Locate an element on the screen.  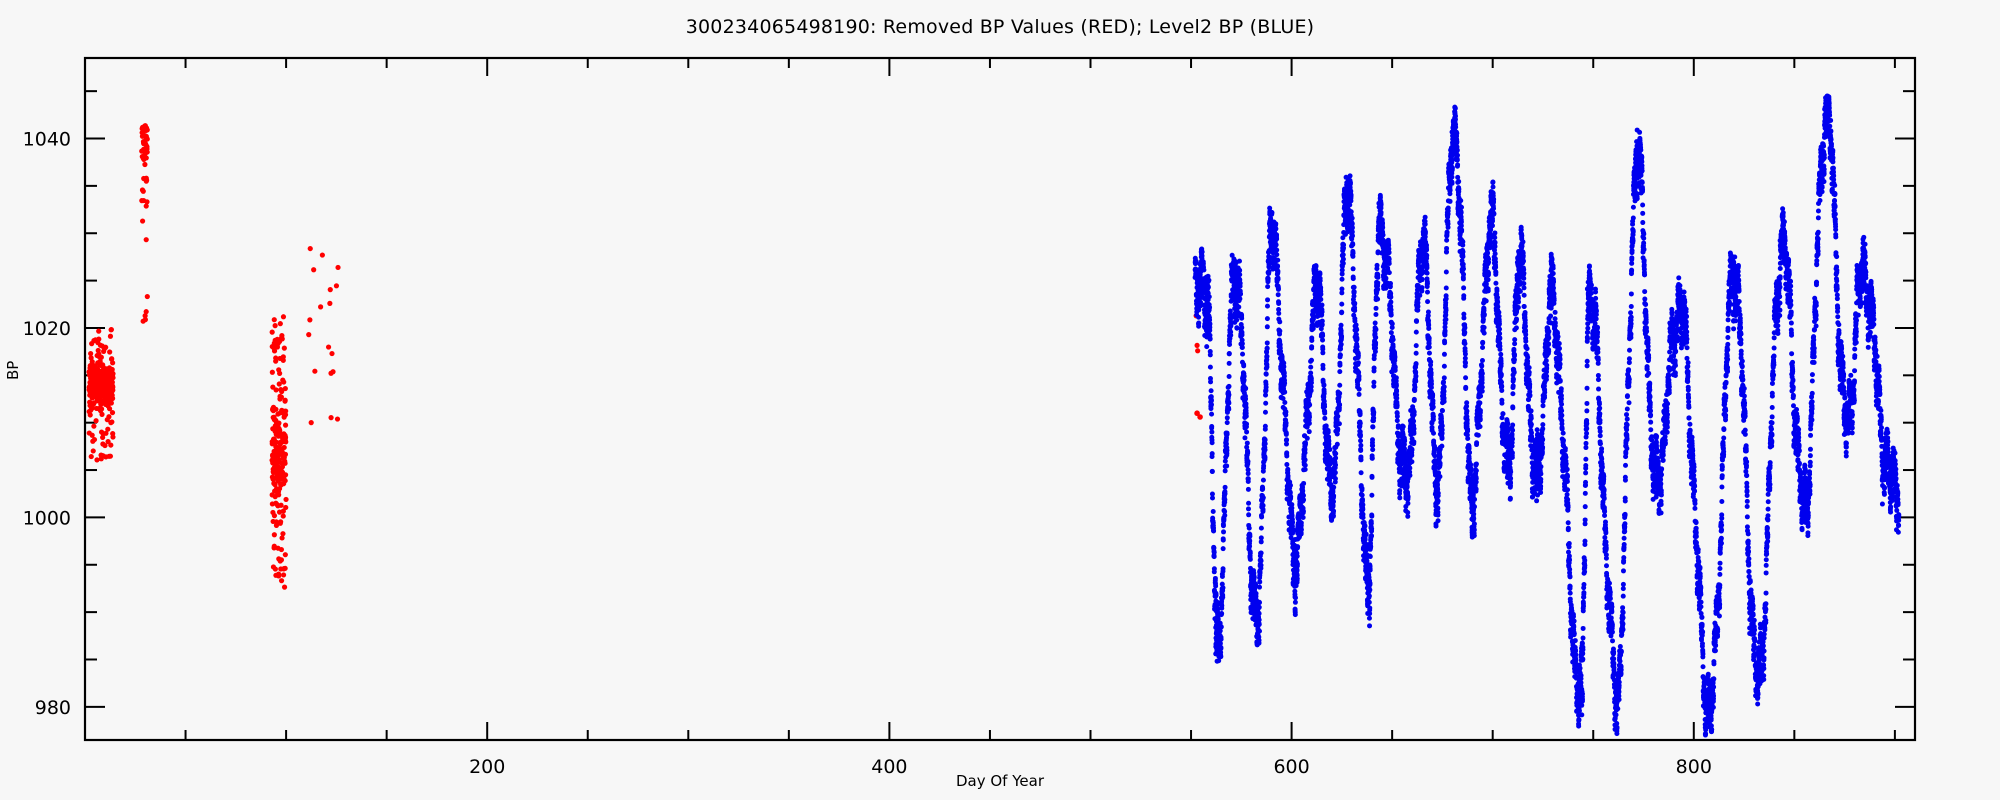
x-axis-label: Day Of Year is located at coordinates (999, 781).